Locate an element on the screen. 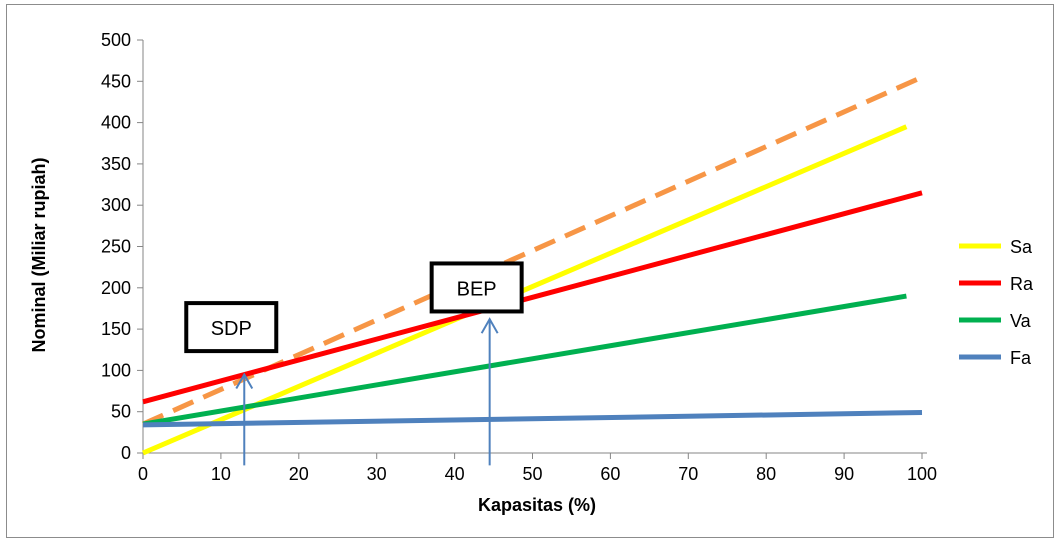 The image size is (1059, 542). y-tick-label: 300 is located at coordinates (116, 205).